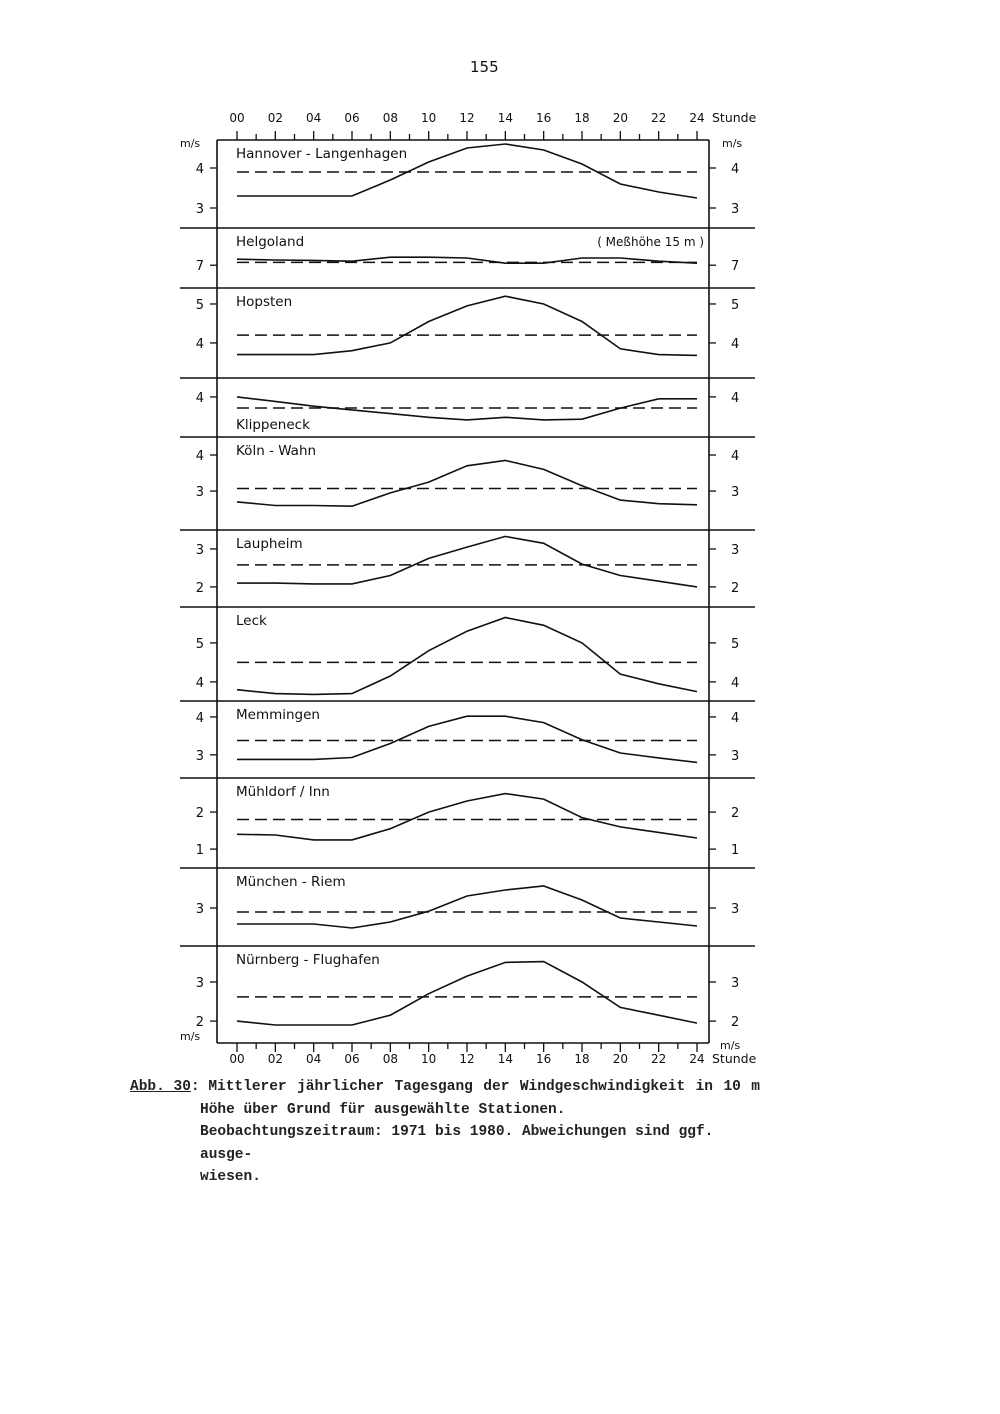  I want to click on x-tick-label-bottom: 12, so click(466, 1059).